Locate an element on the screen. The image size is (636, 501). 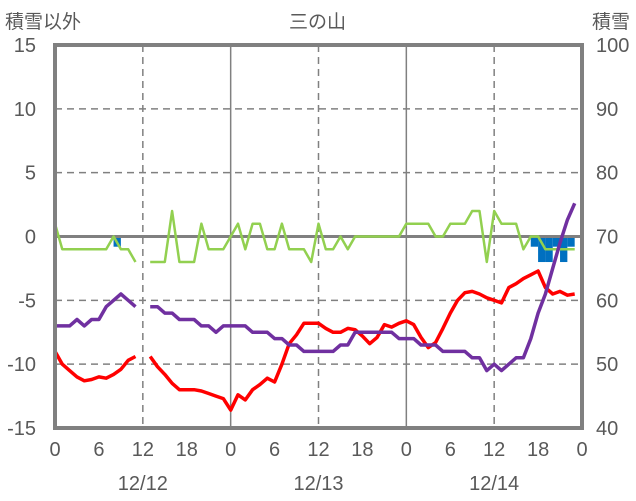
y-tick-right: 40 is located at coordinates (607, 429).